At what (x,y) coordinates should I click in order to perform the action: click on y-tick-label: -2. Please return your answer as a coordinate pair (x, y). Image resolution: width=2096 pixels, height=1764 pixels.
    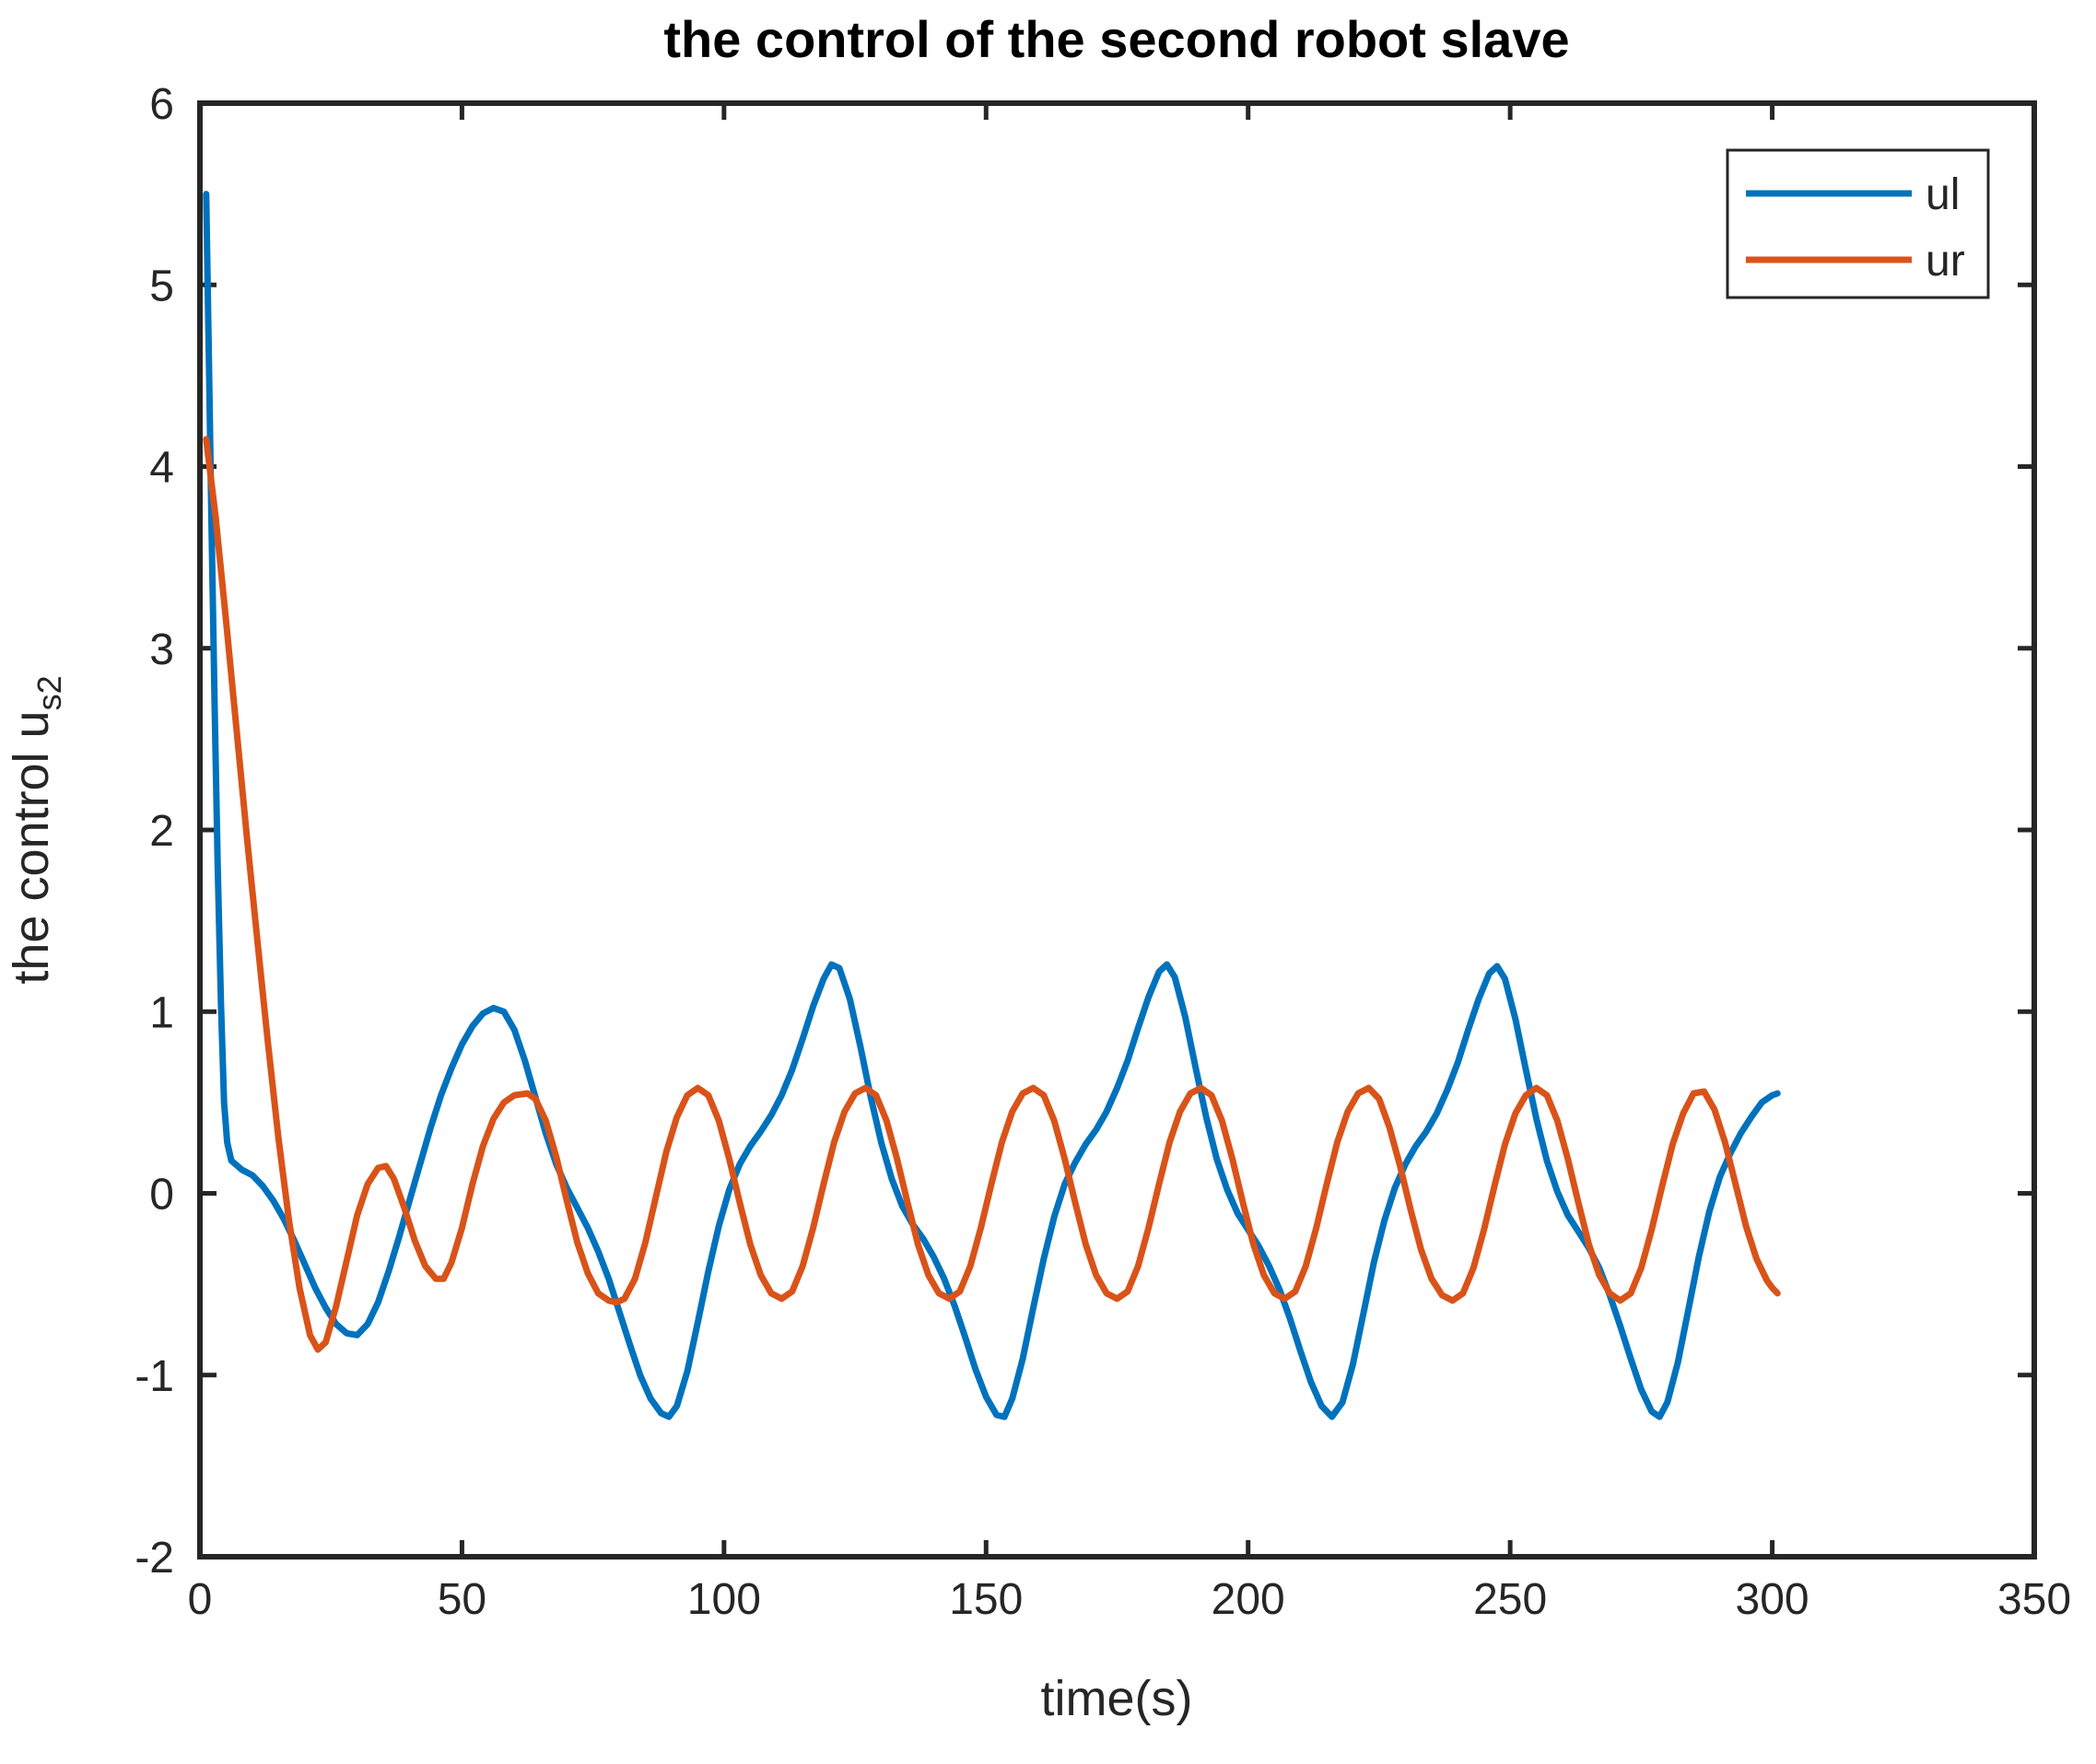
    Looking at the image, I should click on (154, 1559).